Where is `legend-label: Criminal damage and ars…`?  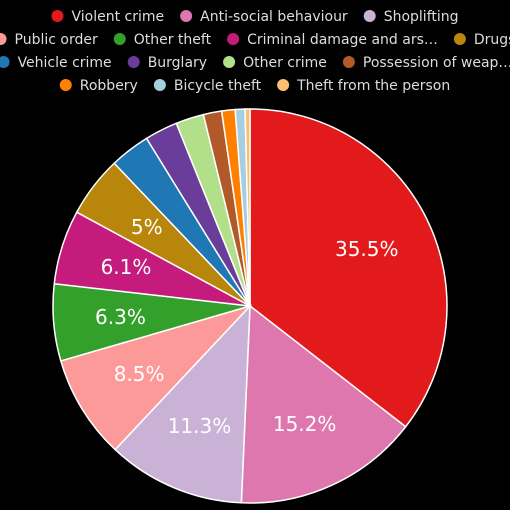 legend-label: Criminal damage and ars… is located at coordinates (342, 40).